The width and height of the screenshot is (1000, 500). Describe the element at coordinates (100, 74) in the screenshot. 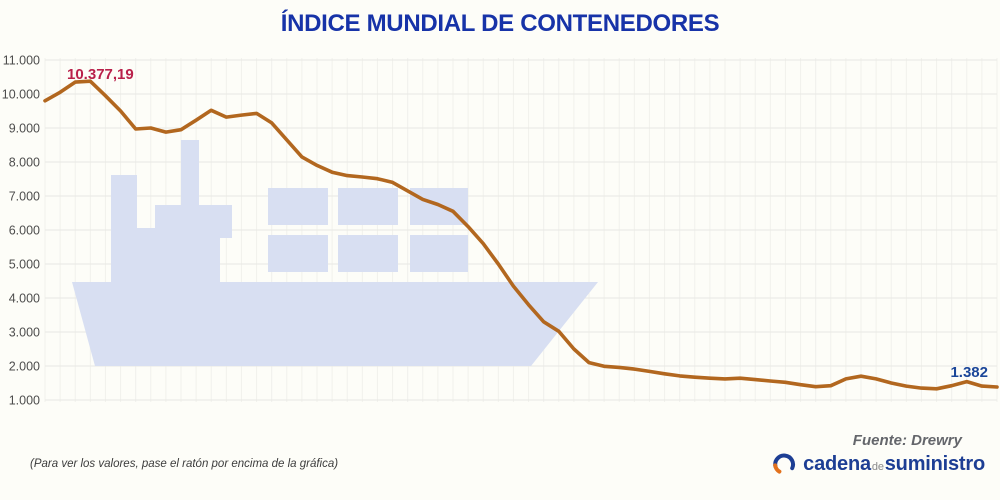

I see `peak-value-label: 10.377,19` at that location.